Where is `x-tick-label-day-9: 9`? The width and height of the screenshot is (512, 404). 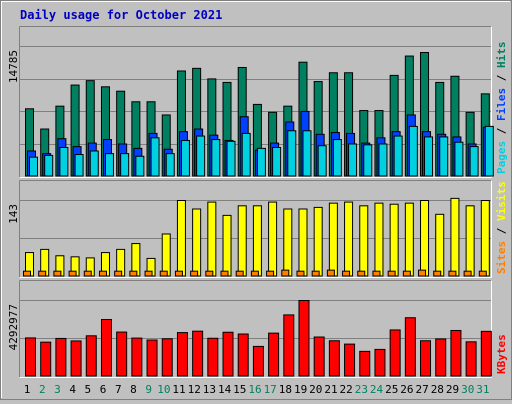
x-tick-label-day-9: 9 is located at coordinates (148, 389).